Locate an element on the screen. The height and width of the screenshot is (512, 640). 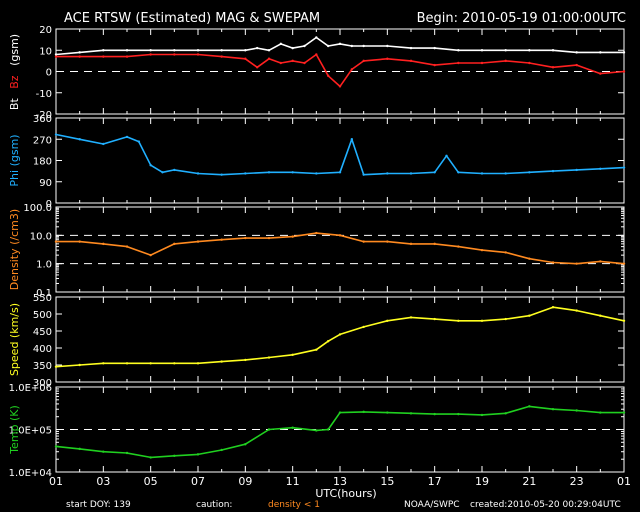
footer-caution: caution: is located at coordinates (214, 505).